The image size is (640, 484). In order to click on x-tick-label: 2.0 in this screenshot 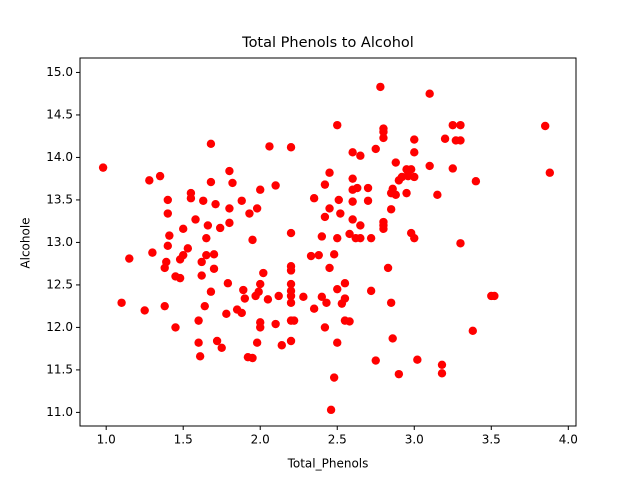, I will do `click(260, 440)`.